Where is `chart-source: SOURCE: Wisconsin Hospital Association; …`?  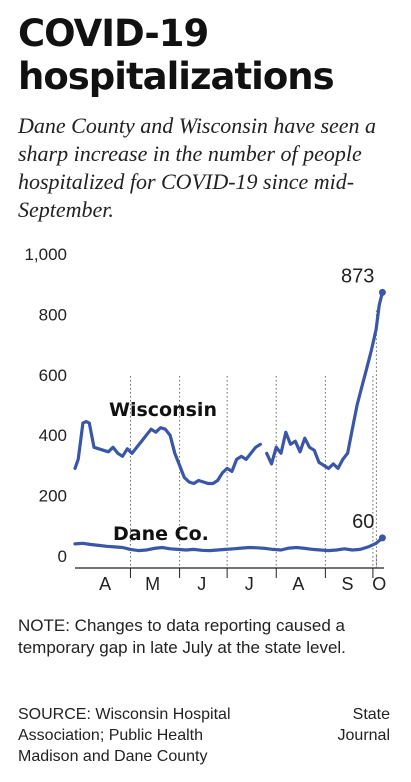 chart-source: SOURCE: Wisconsin Hospital Association; … is located at coordinates (124, 735).